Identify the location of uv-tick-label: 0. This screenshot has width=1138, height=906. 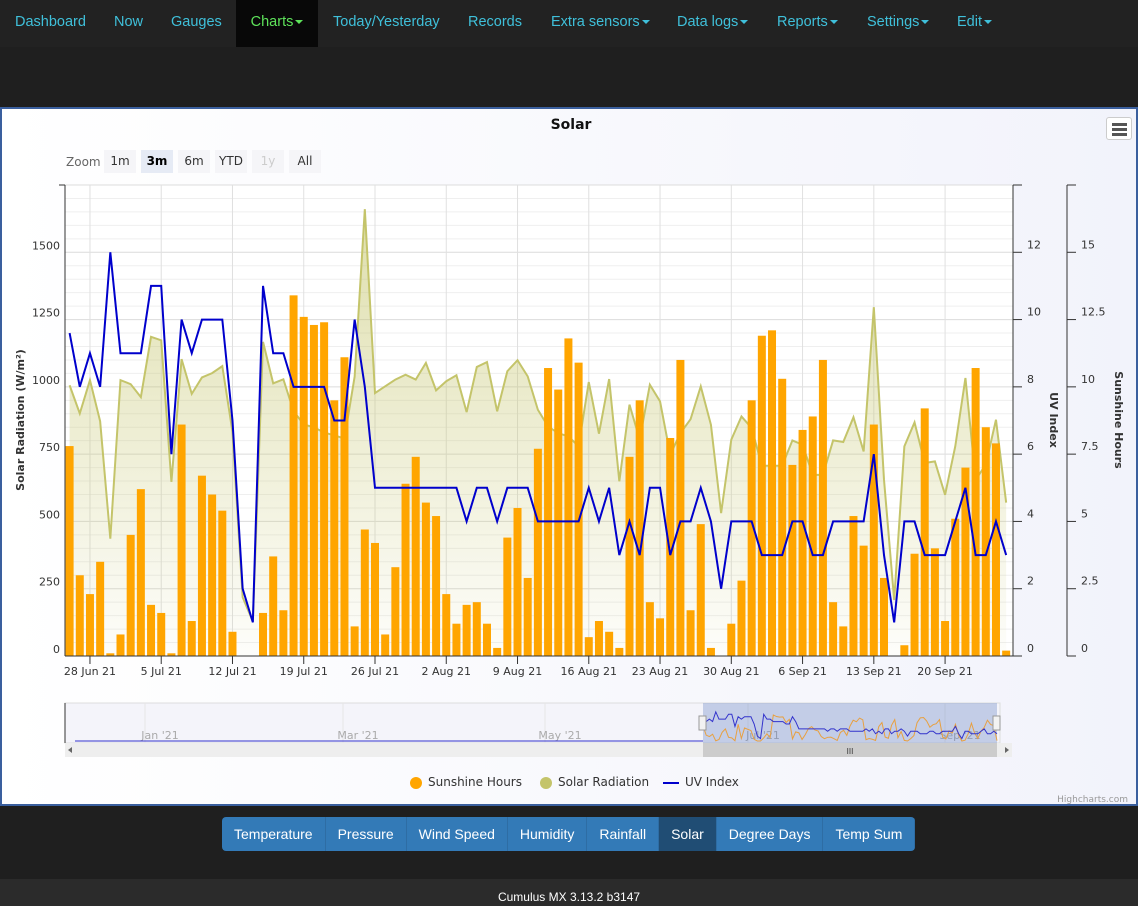
(1030, 648).